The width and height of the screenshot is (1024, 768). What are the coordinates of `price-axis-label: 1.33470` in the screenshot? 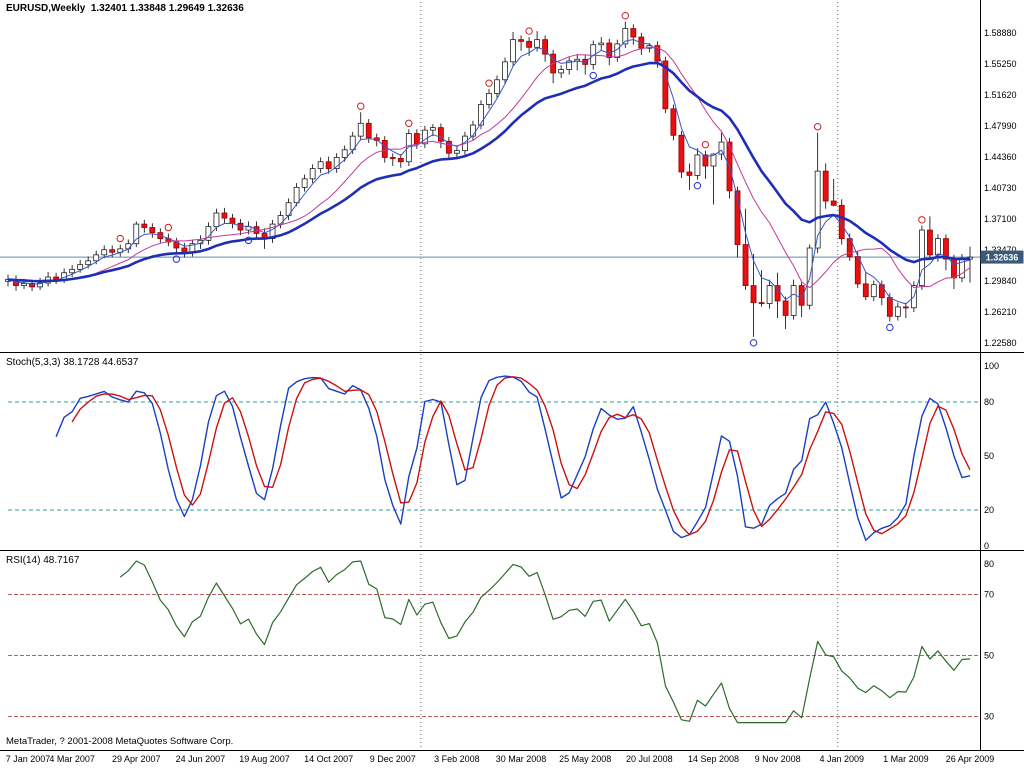 It's located at (1000, 250).